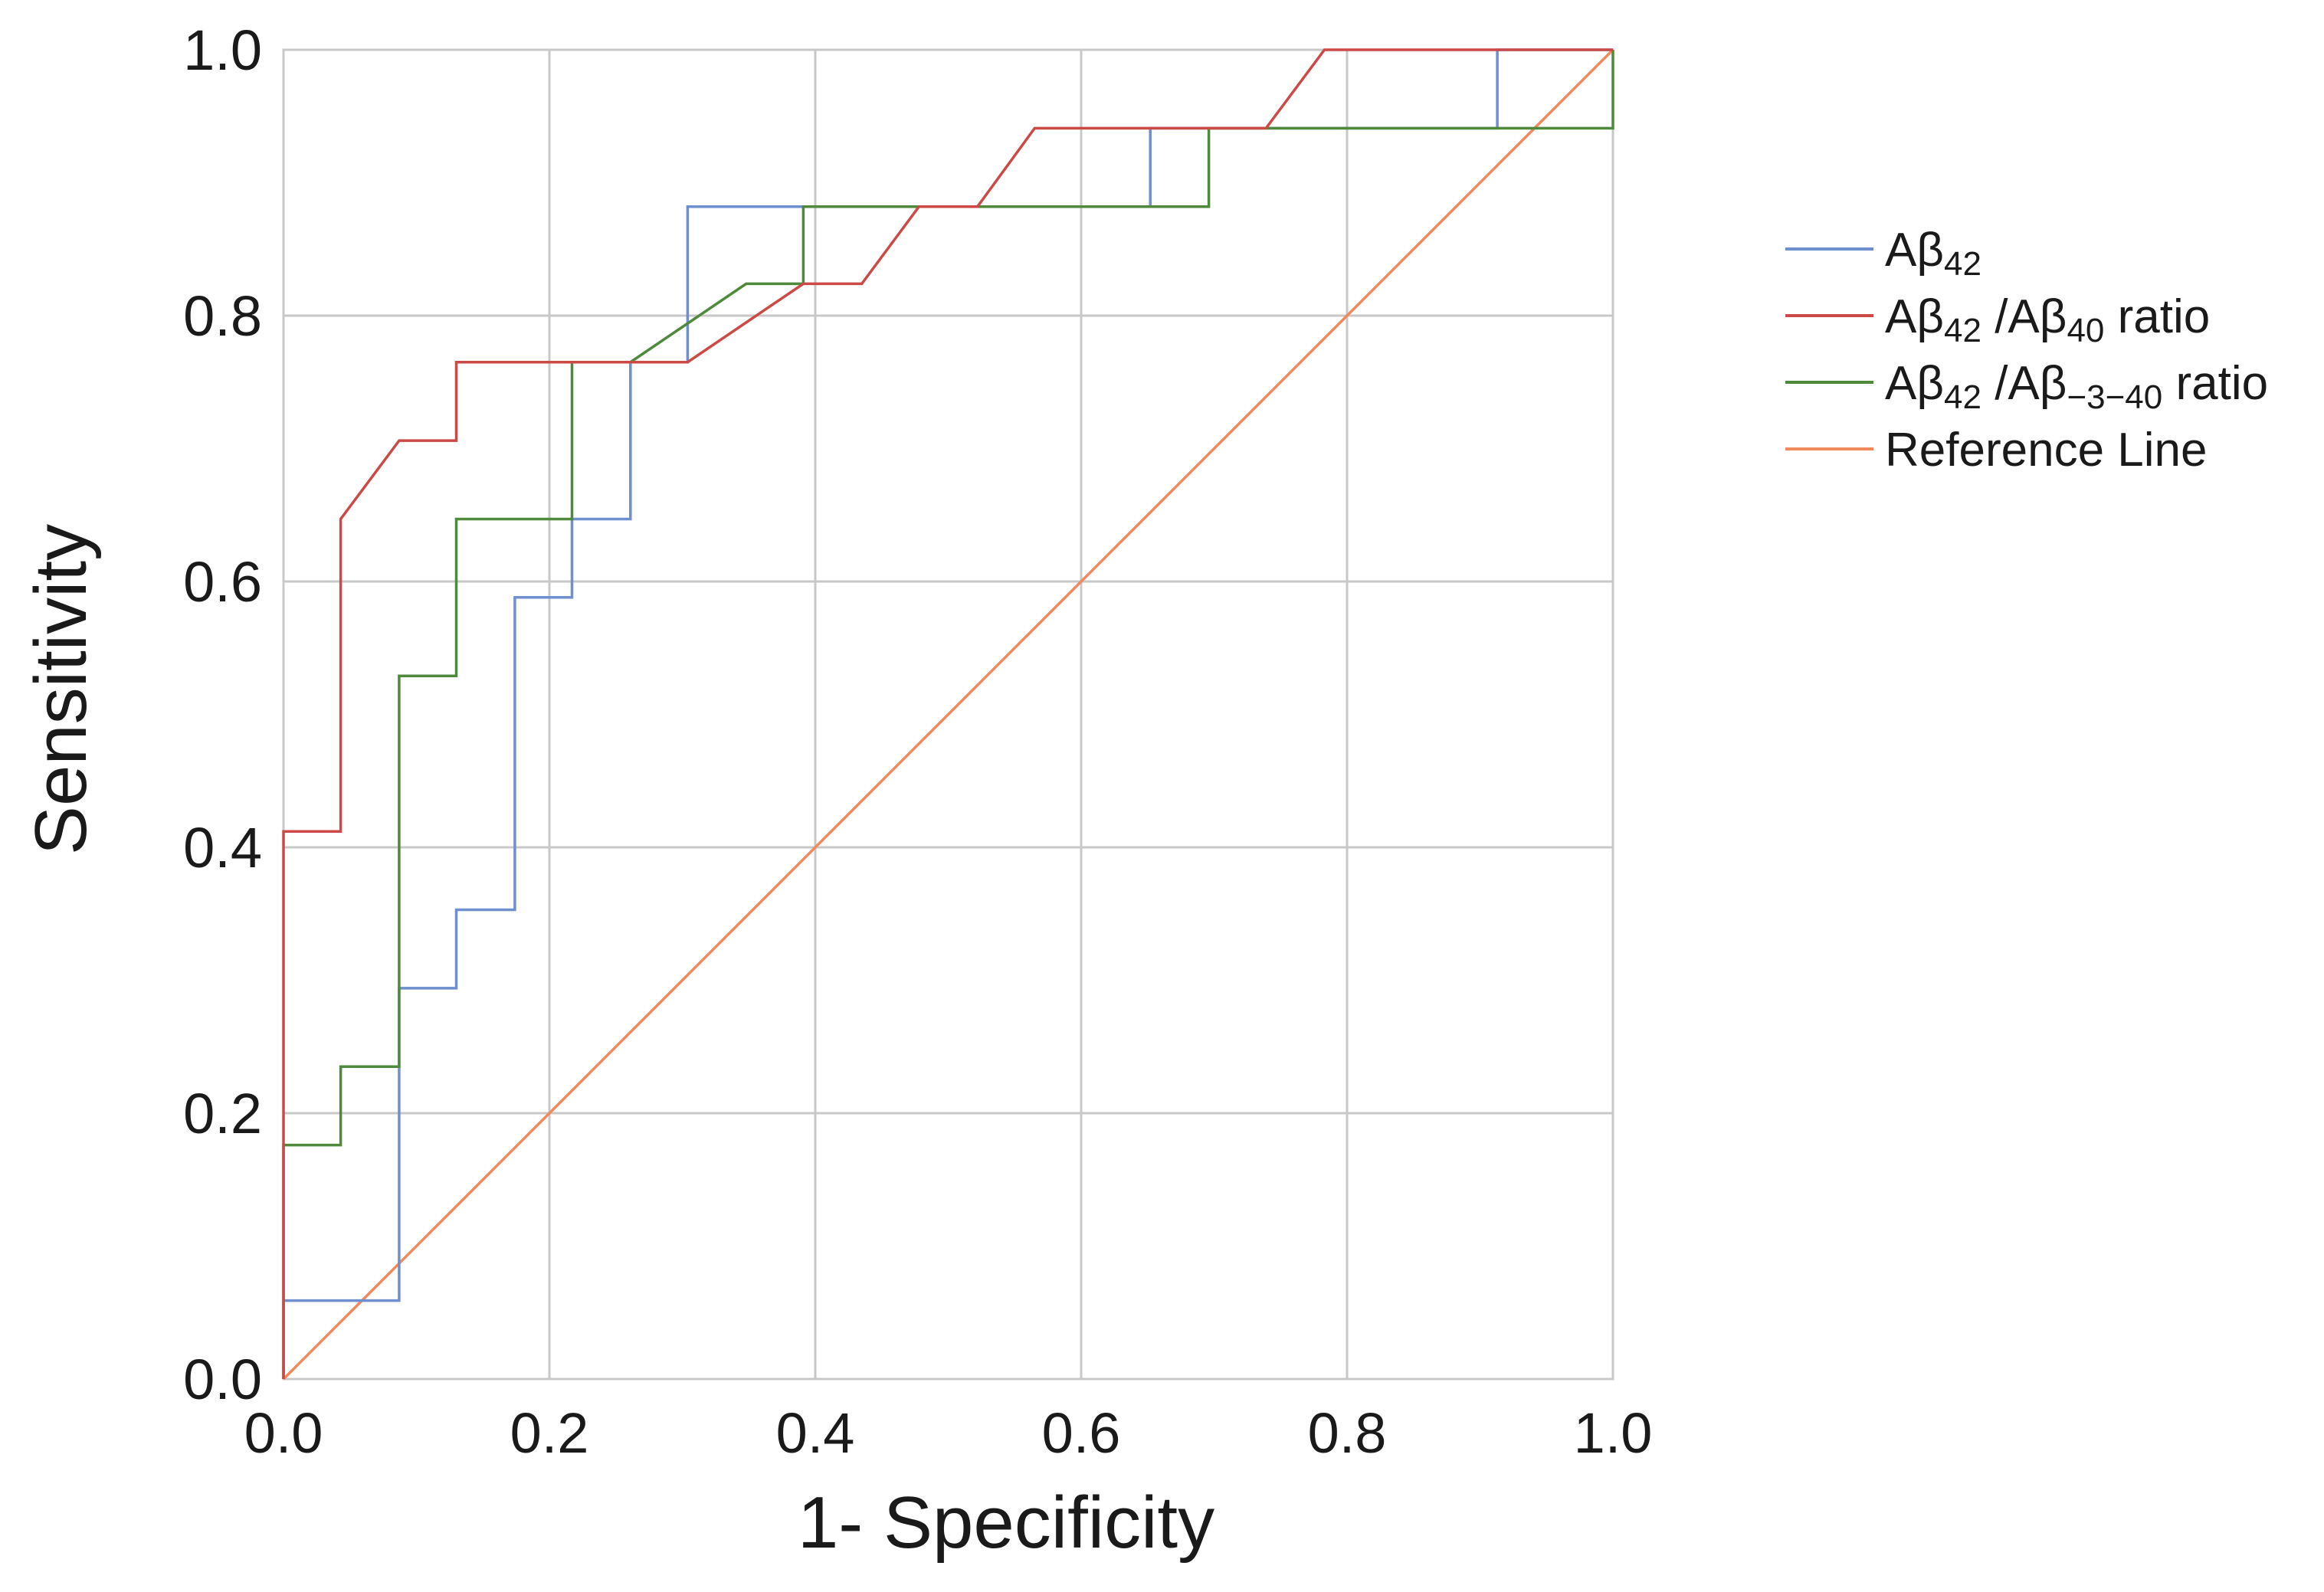  I want to click on x-tick-label-5: 1.0, so click(1613, 1433).